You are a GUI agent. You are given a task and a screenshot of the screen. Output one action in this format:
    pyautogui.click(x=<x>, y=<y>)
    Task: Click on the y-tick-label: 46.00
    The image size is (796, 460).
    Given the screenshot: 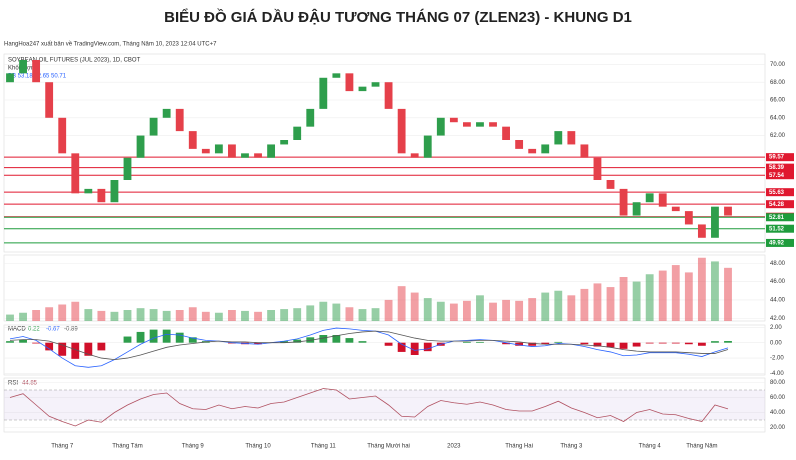 What is the action you would take?
    pyautogui.click(x=778, y=282)
    